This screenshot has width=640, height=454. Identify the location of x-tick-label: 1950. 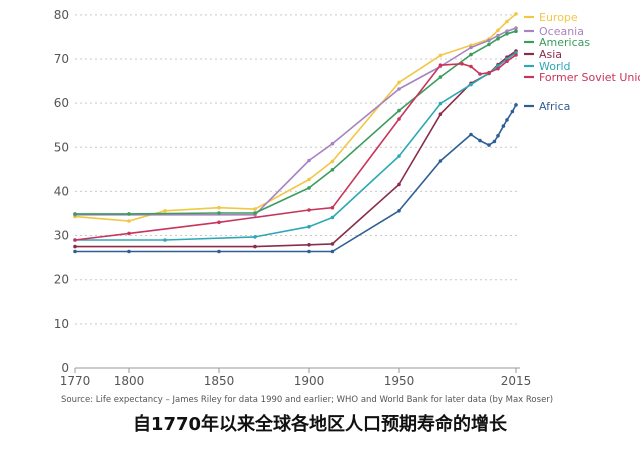
(399, 381).